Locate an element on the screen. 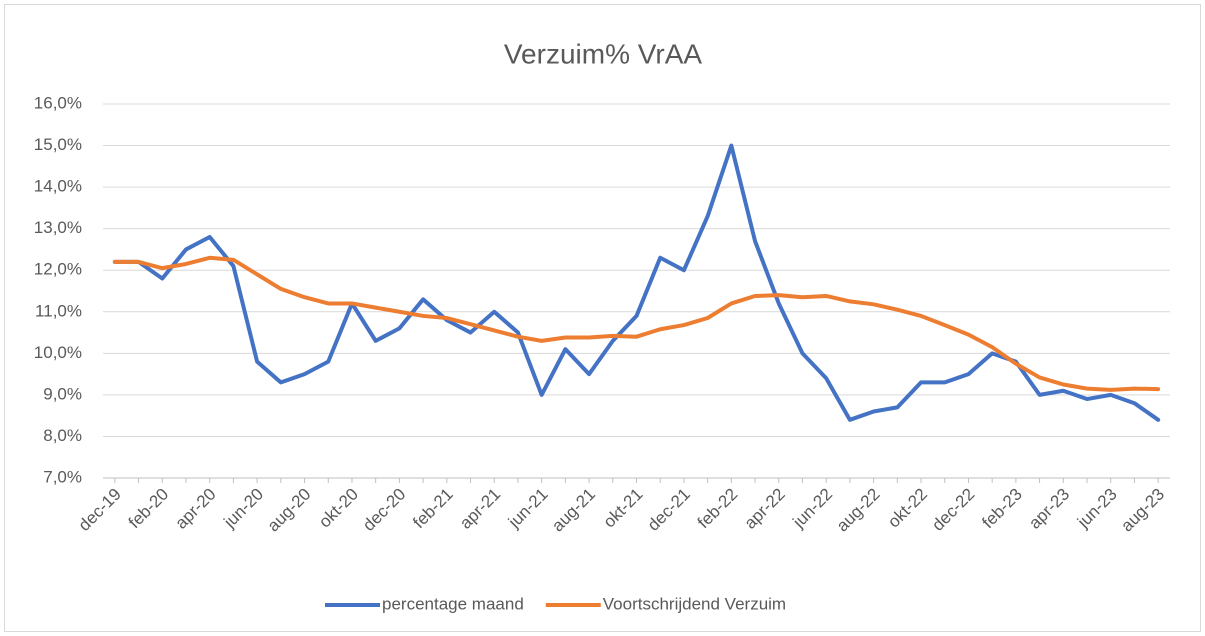 This screenshot has height=636, width=1205. y-tick-label: 9,0% is located at coordinates (62, 393).